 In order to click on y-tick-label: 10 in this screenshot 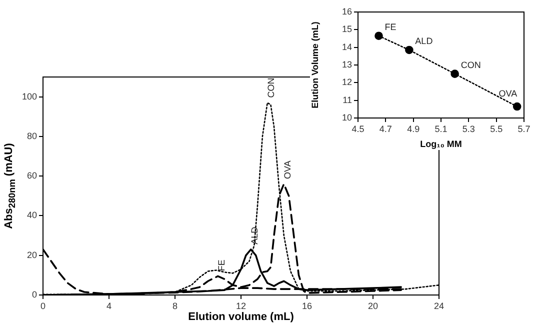, I will do `click(347, 117)`.